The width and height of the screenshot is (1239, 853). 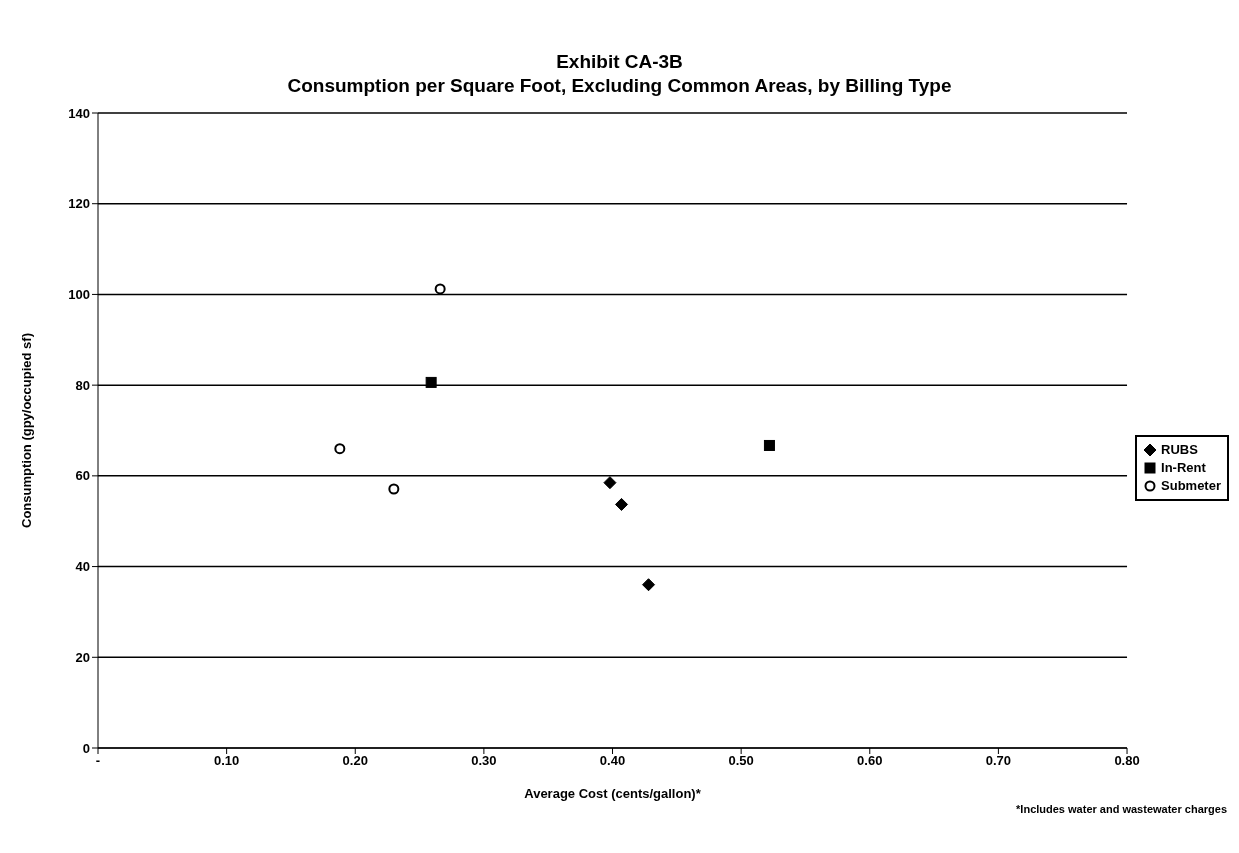 I want to click on x-tick-label: 0.20, so click(x=355, y=761).